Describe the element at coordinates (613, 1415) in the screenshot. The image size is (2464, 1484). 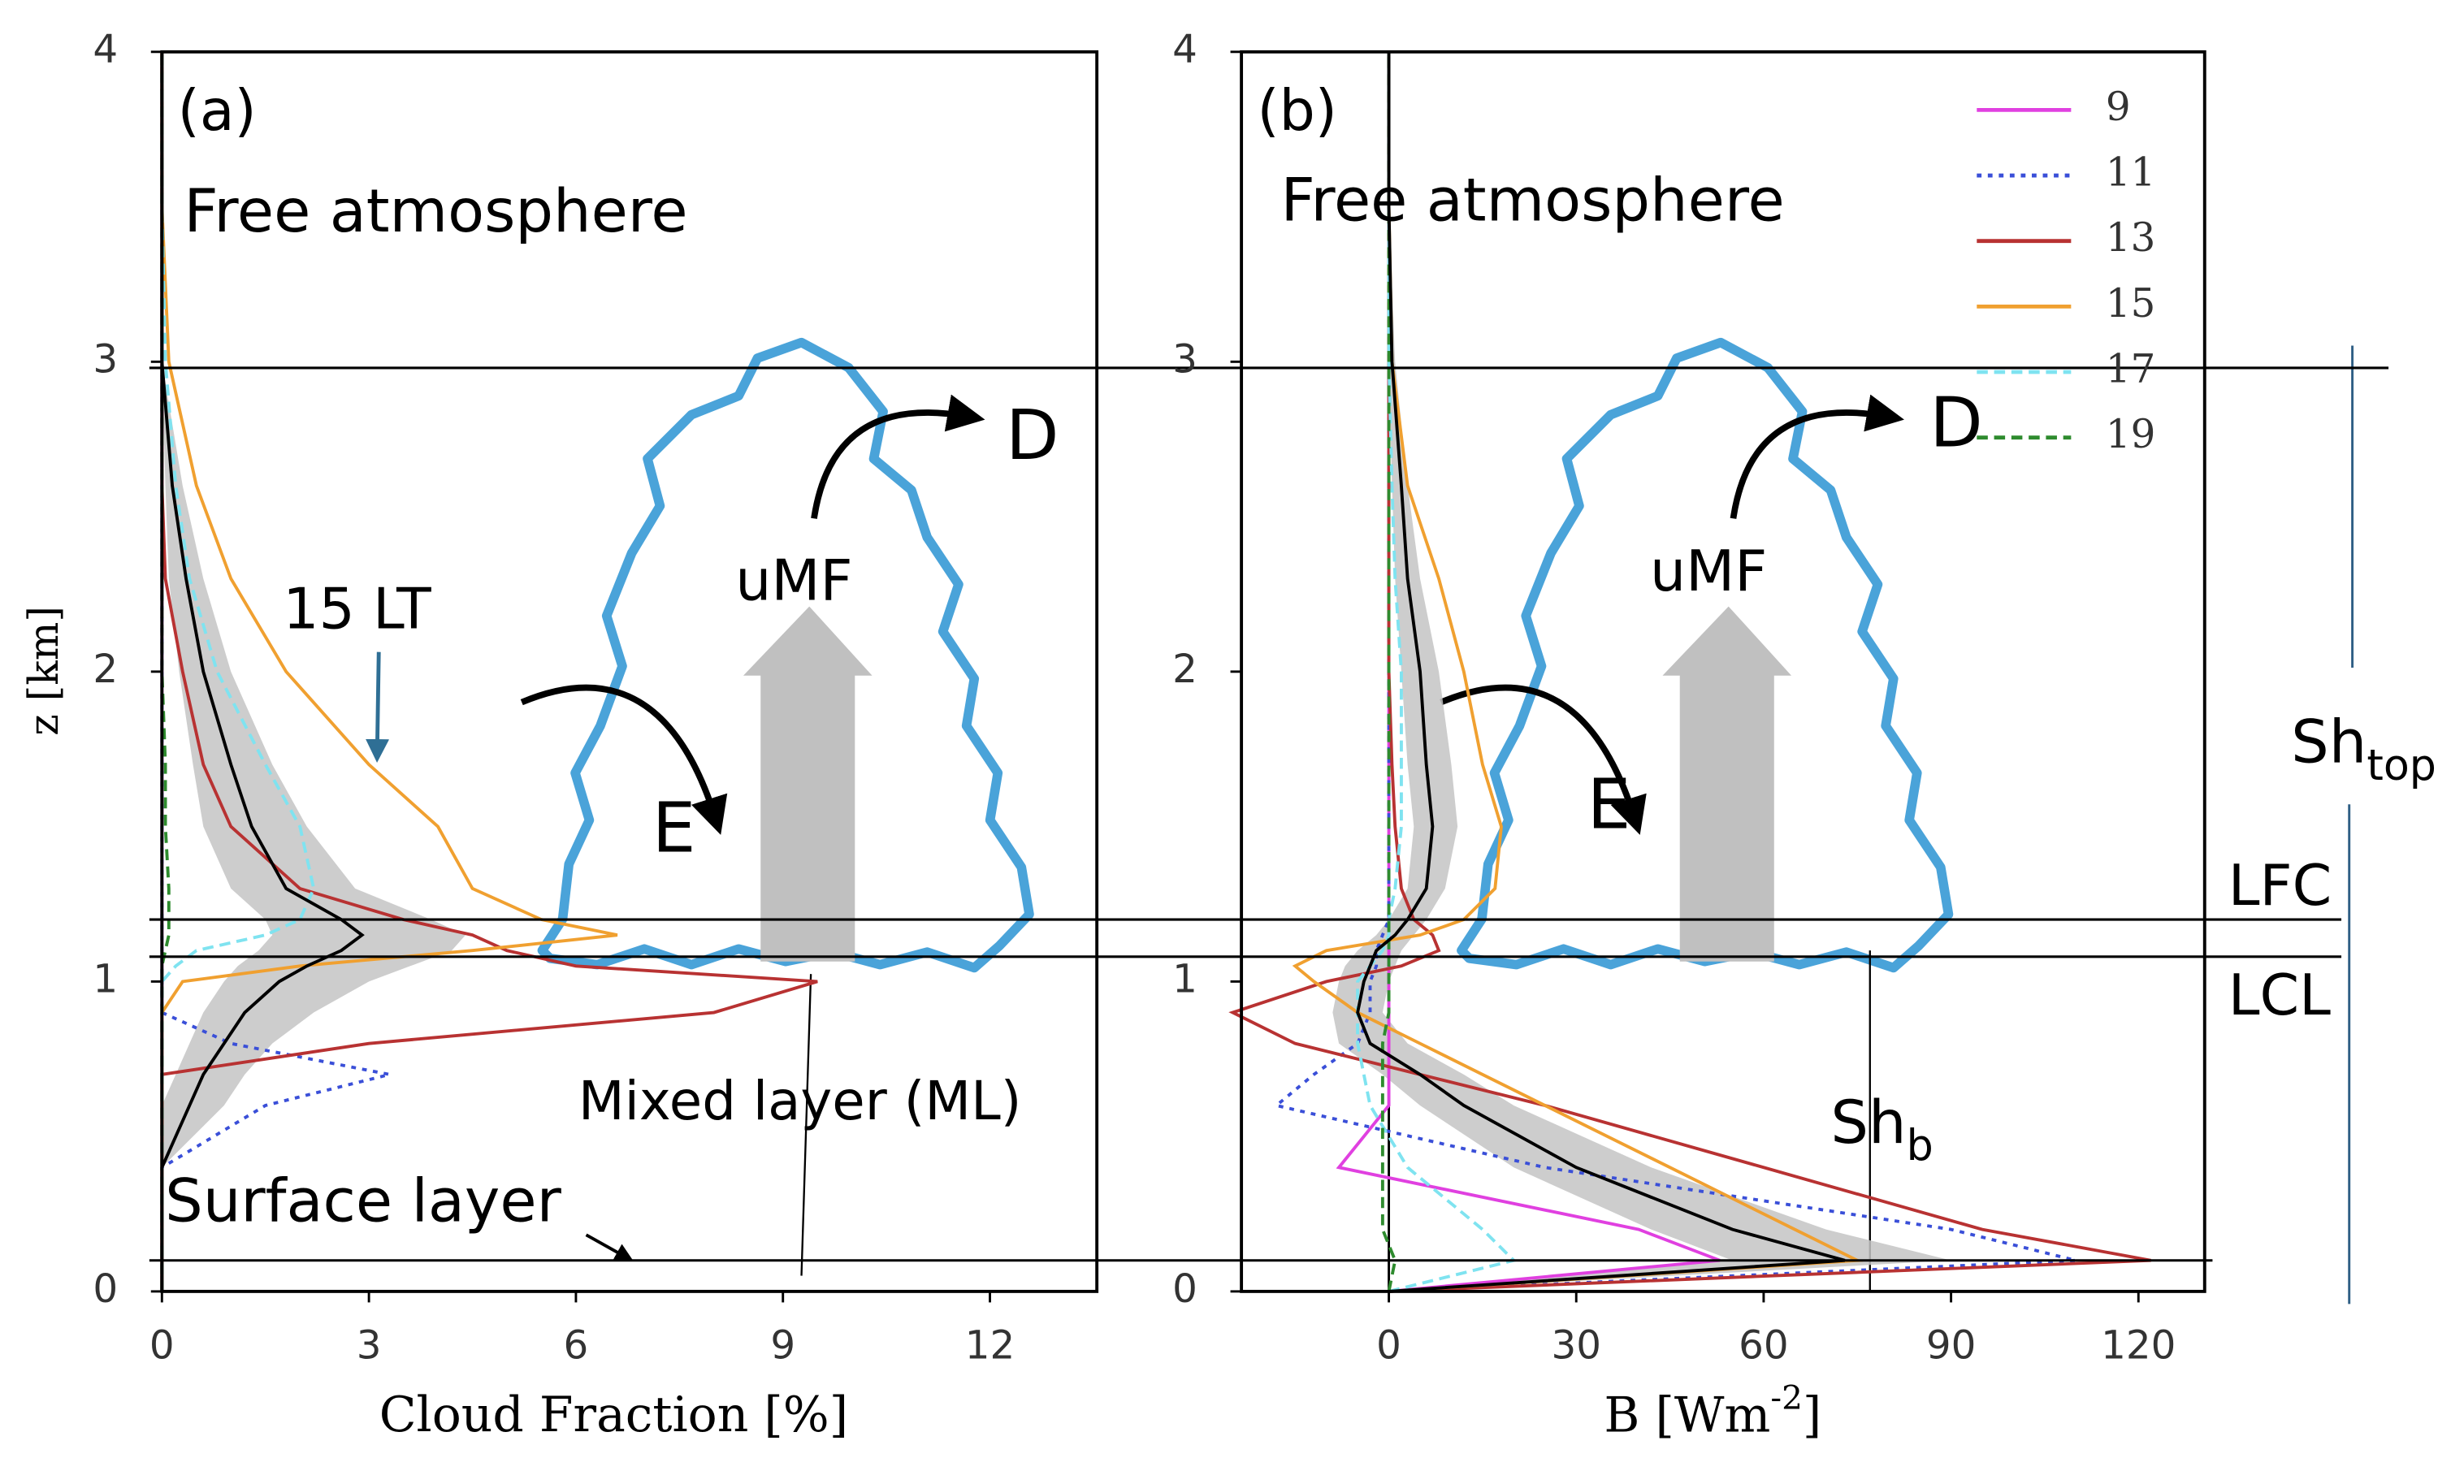
I see `x-axis-label: Cloud Fraction [%]` at that location.